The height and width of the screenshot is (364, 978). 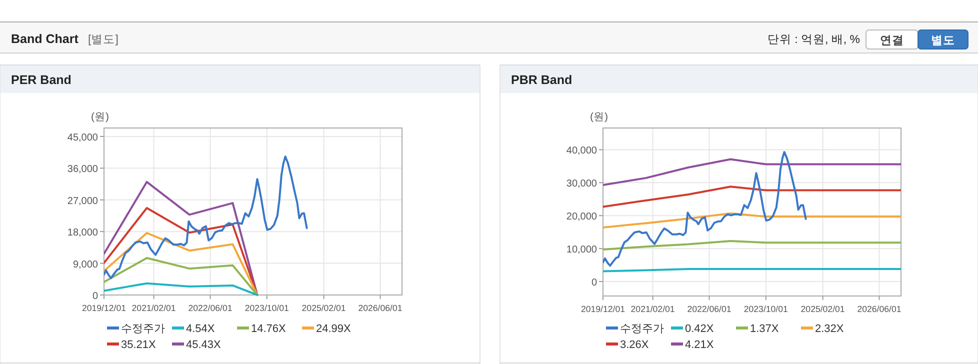 I want to click on legend-label: 3.26X, so click(x=635, y=345).